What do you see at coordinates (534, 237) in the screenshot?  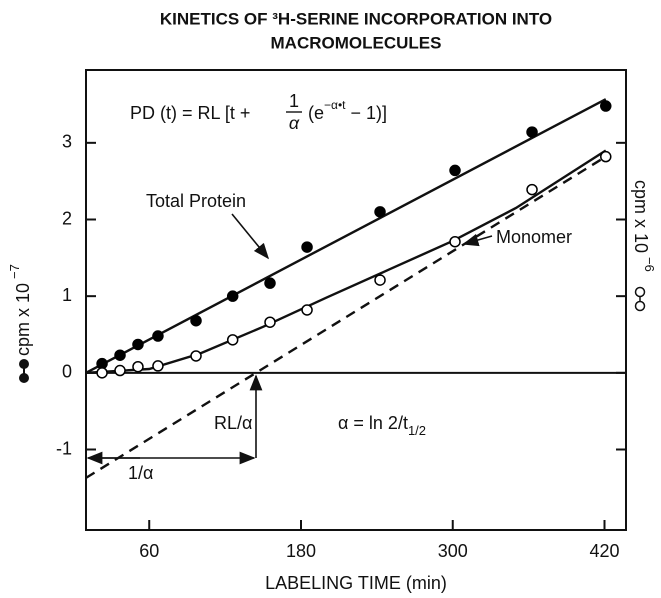 I see `annotation: Monomer` at bounding box center [534, 237].